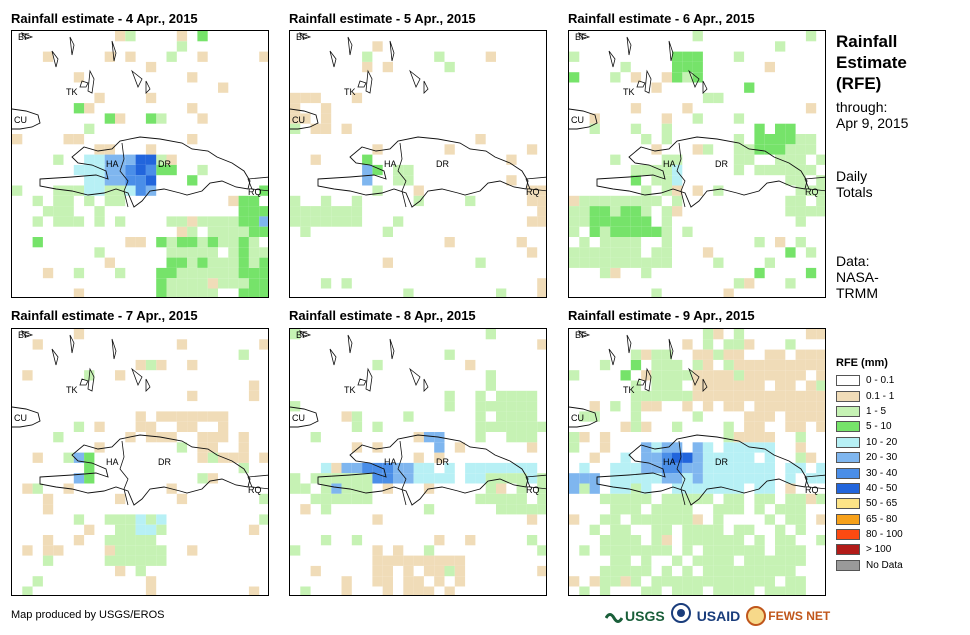 This screenshot has width=970, height=635. I want to click on puerto-rico-outline, so click(535, 184).